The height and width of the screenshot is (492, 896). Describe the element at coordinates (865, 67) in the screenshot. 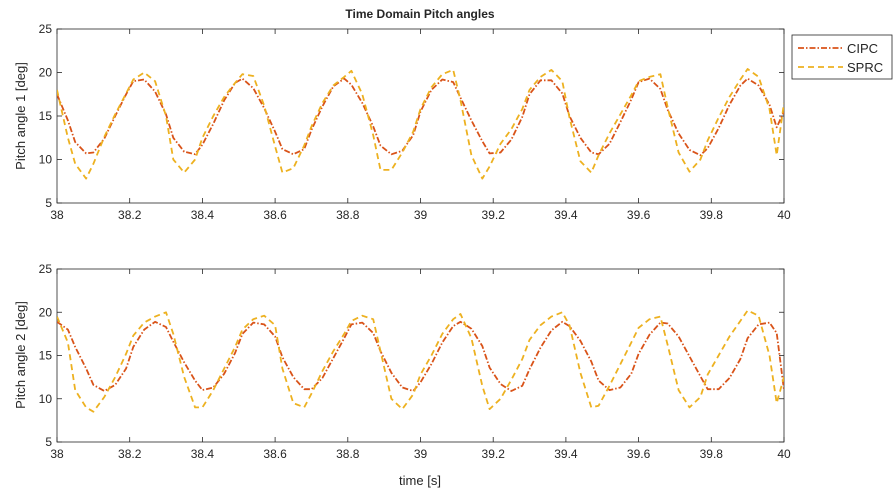

I see `legend-label-sprc: SPRC` at that location.